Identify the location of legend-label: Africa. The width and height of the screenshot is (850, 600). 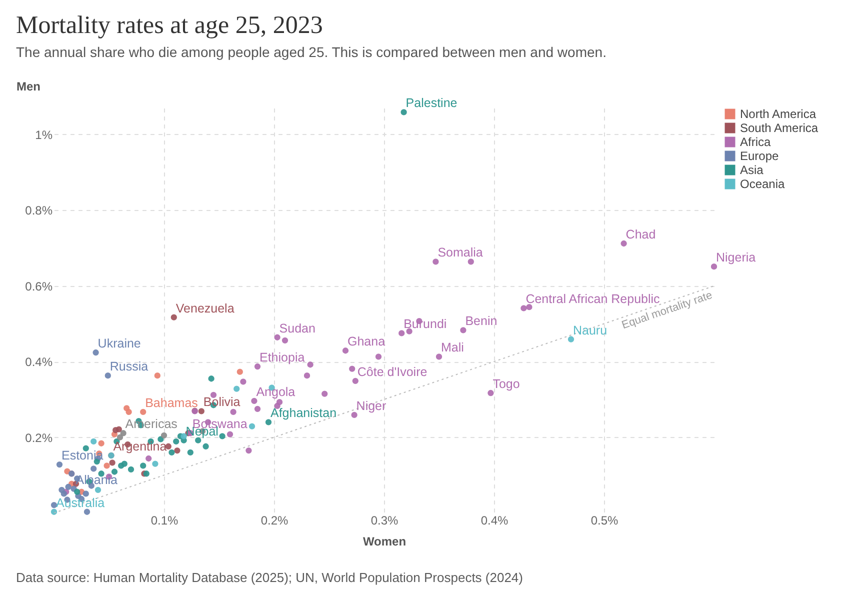
(755, 142).